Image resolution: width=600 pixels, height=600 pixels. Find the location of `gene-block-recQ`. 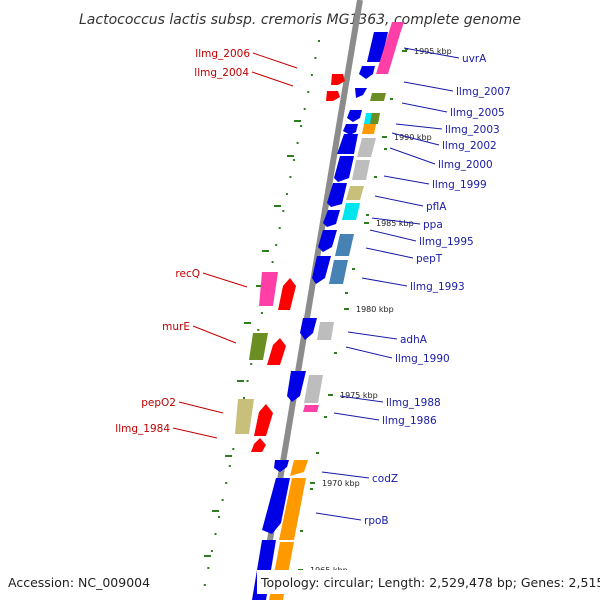

gene-block-recQ is located at coordinates (268, 289).